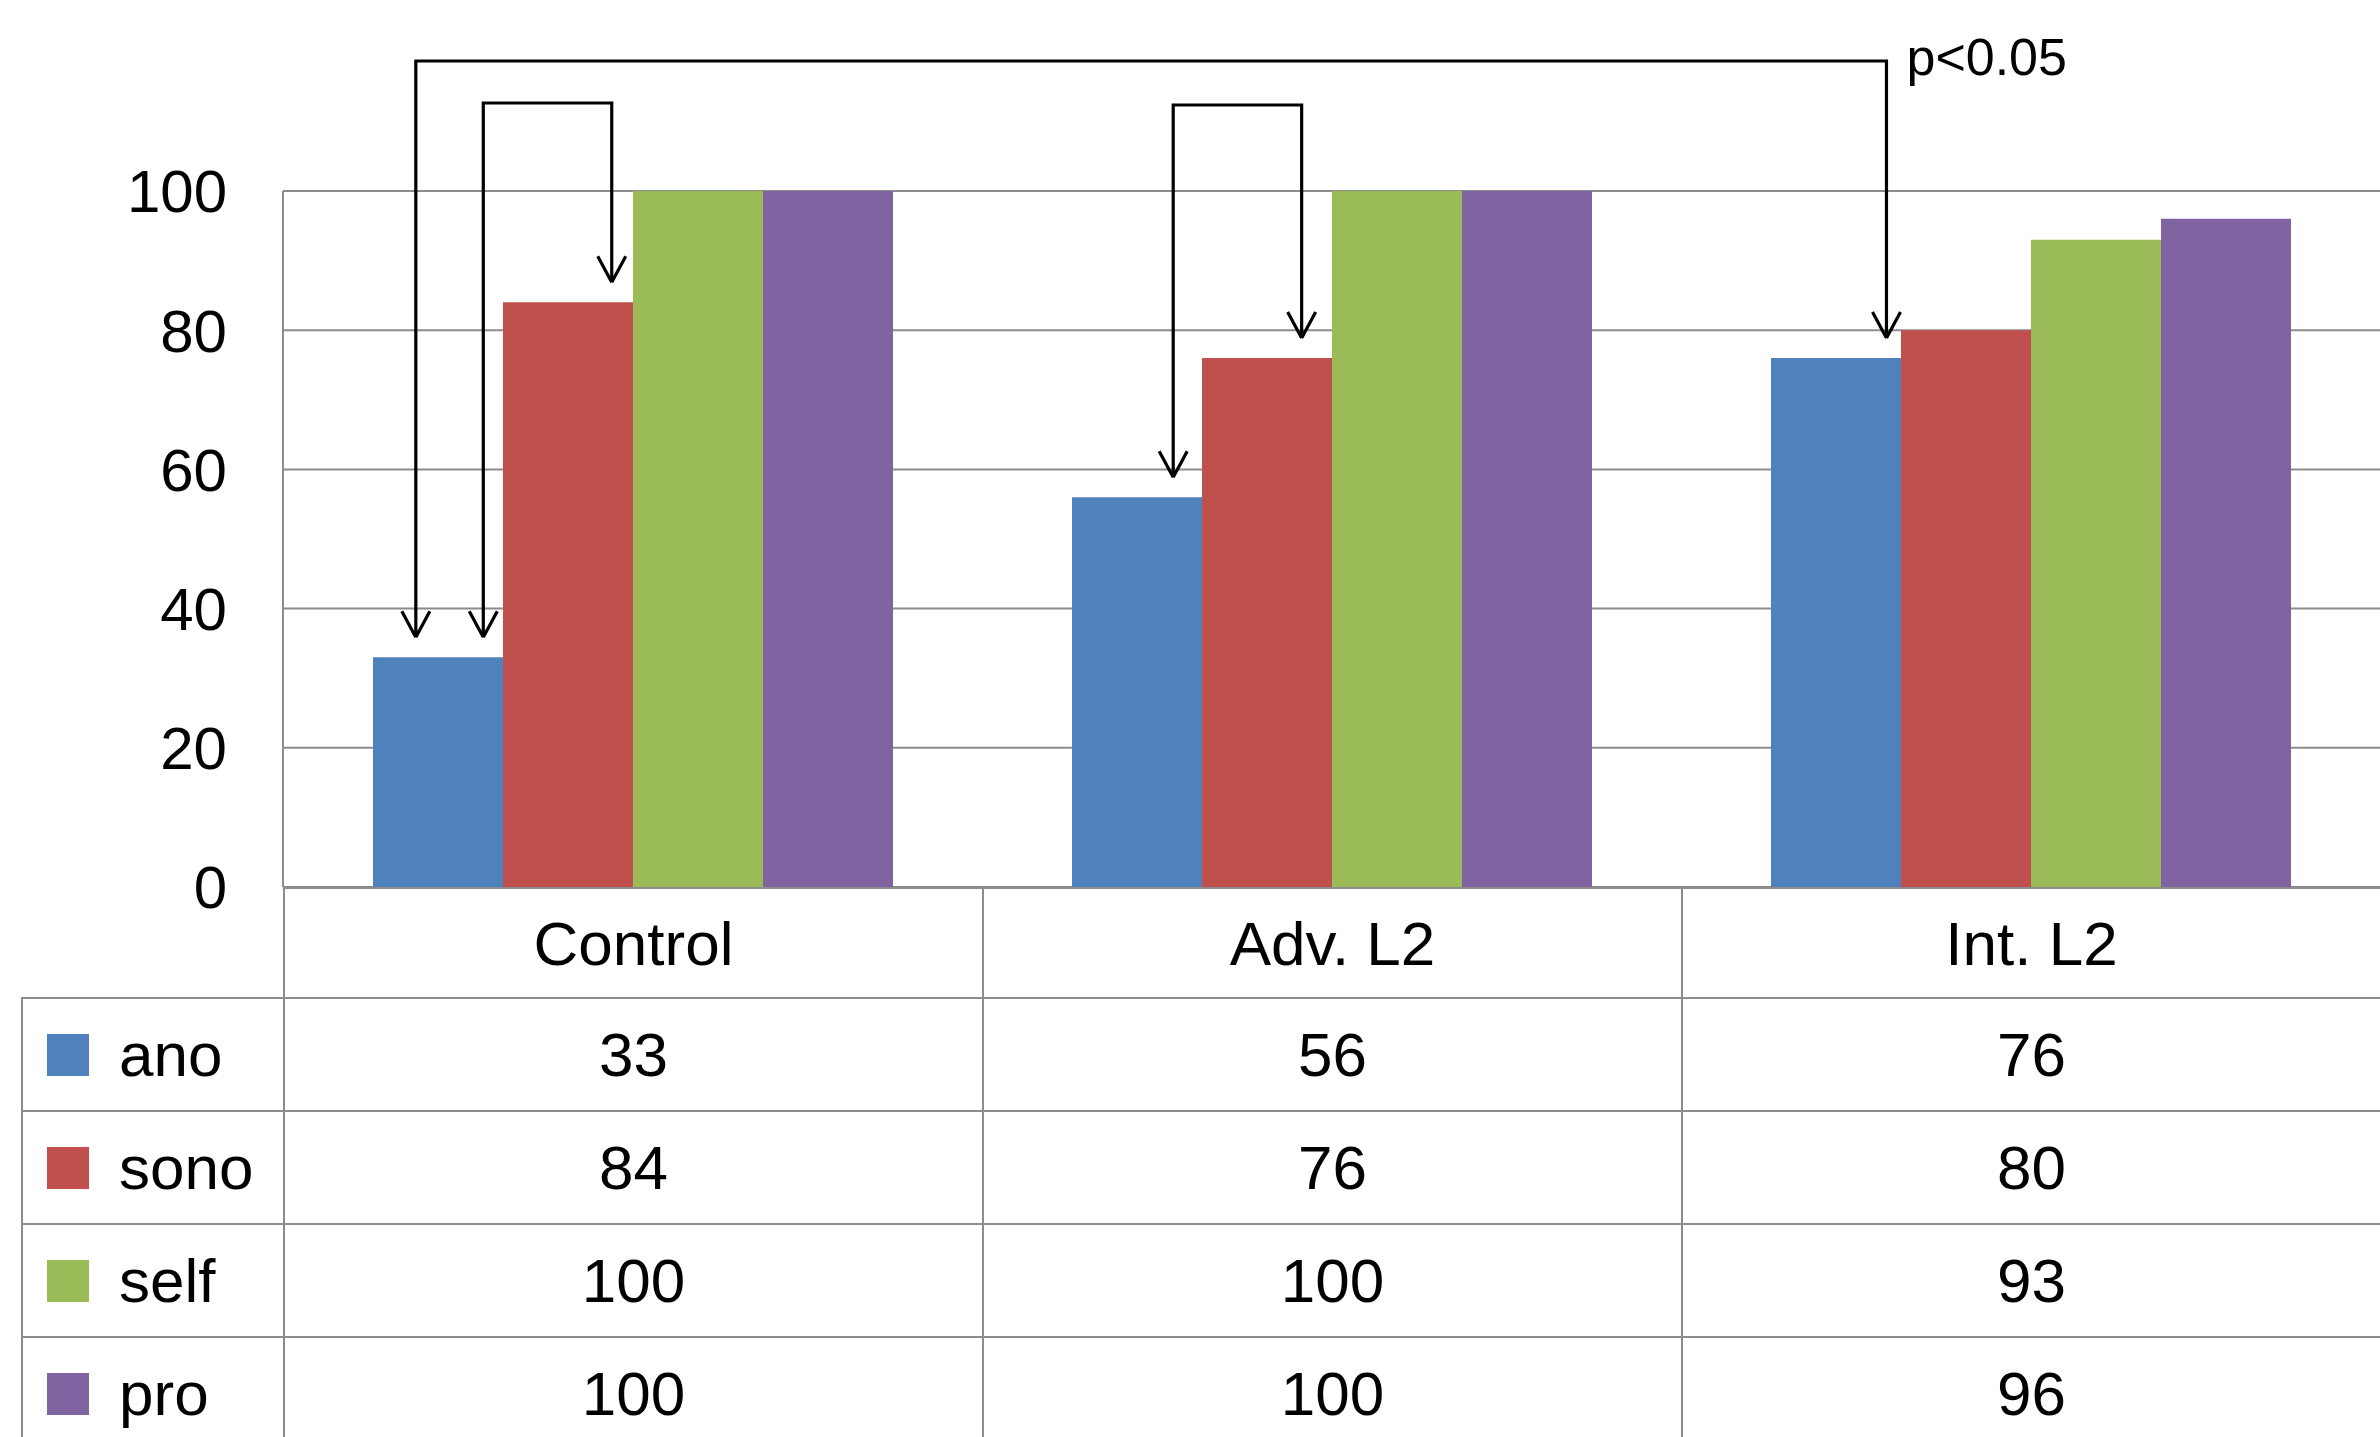 This screenshot has width=2380, height=1437. I want to click on legend-label: ano, so click(171, 1054).